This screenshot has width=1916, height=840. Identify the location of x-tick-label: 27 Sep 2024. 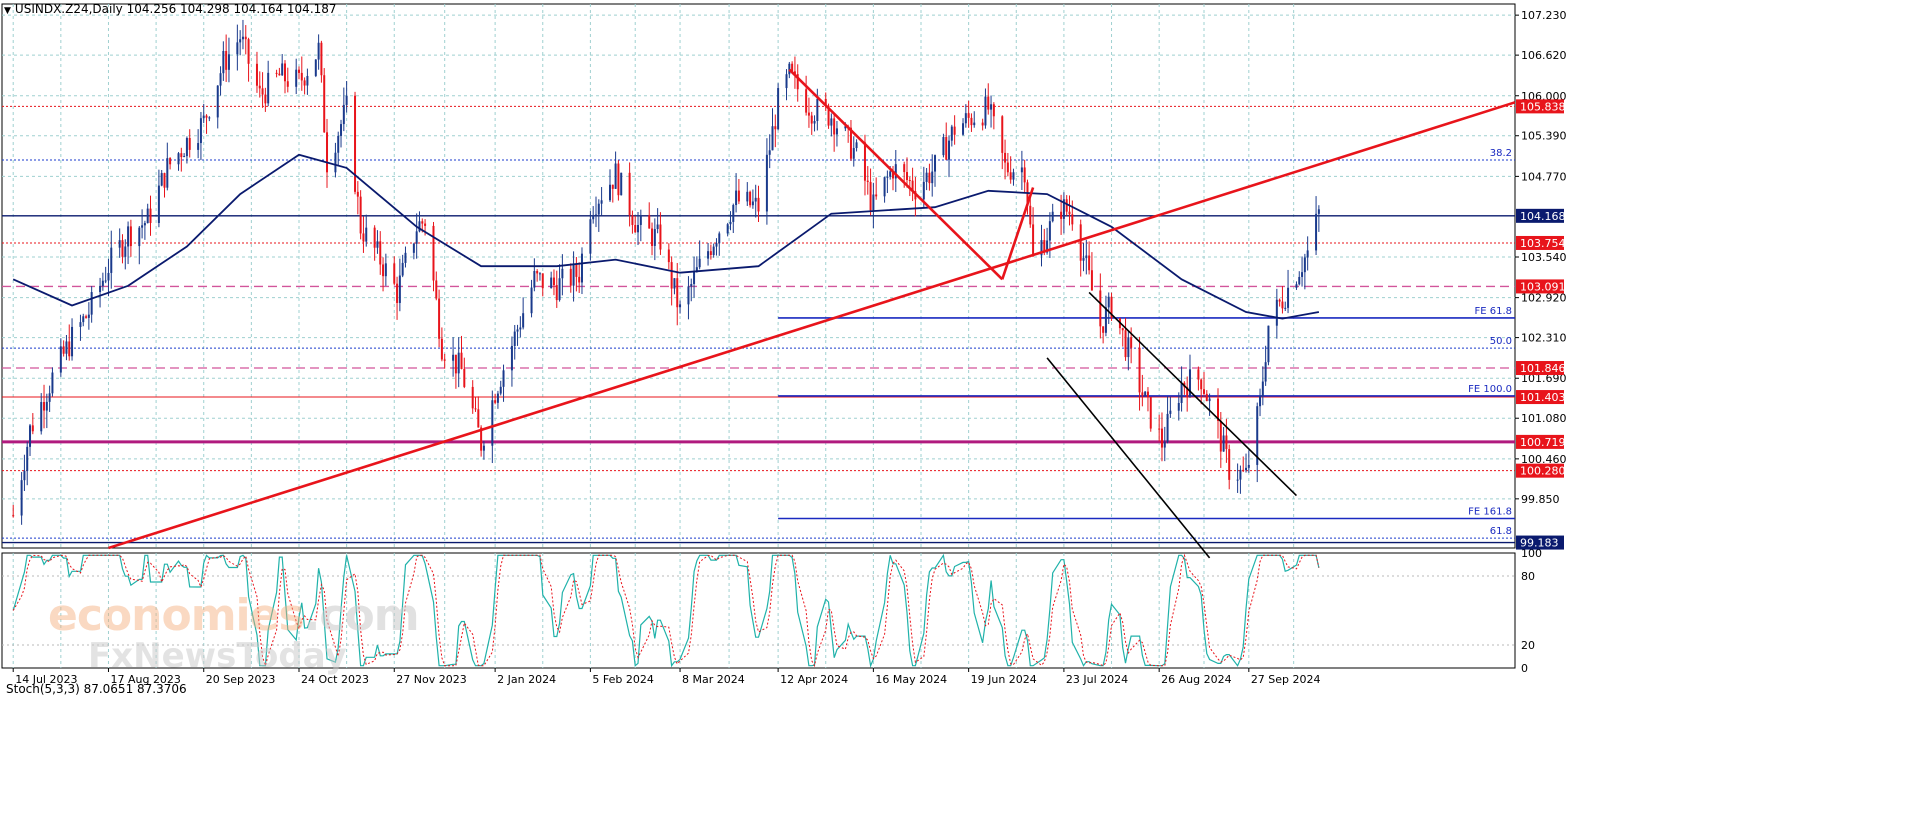
(1286, 679).